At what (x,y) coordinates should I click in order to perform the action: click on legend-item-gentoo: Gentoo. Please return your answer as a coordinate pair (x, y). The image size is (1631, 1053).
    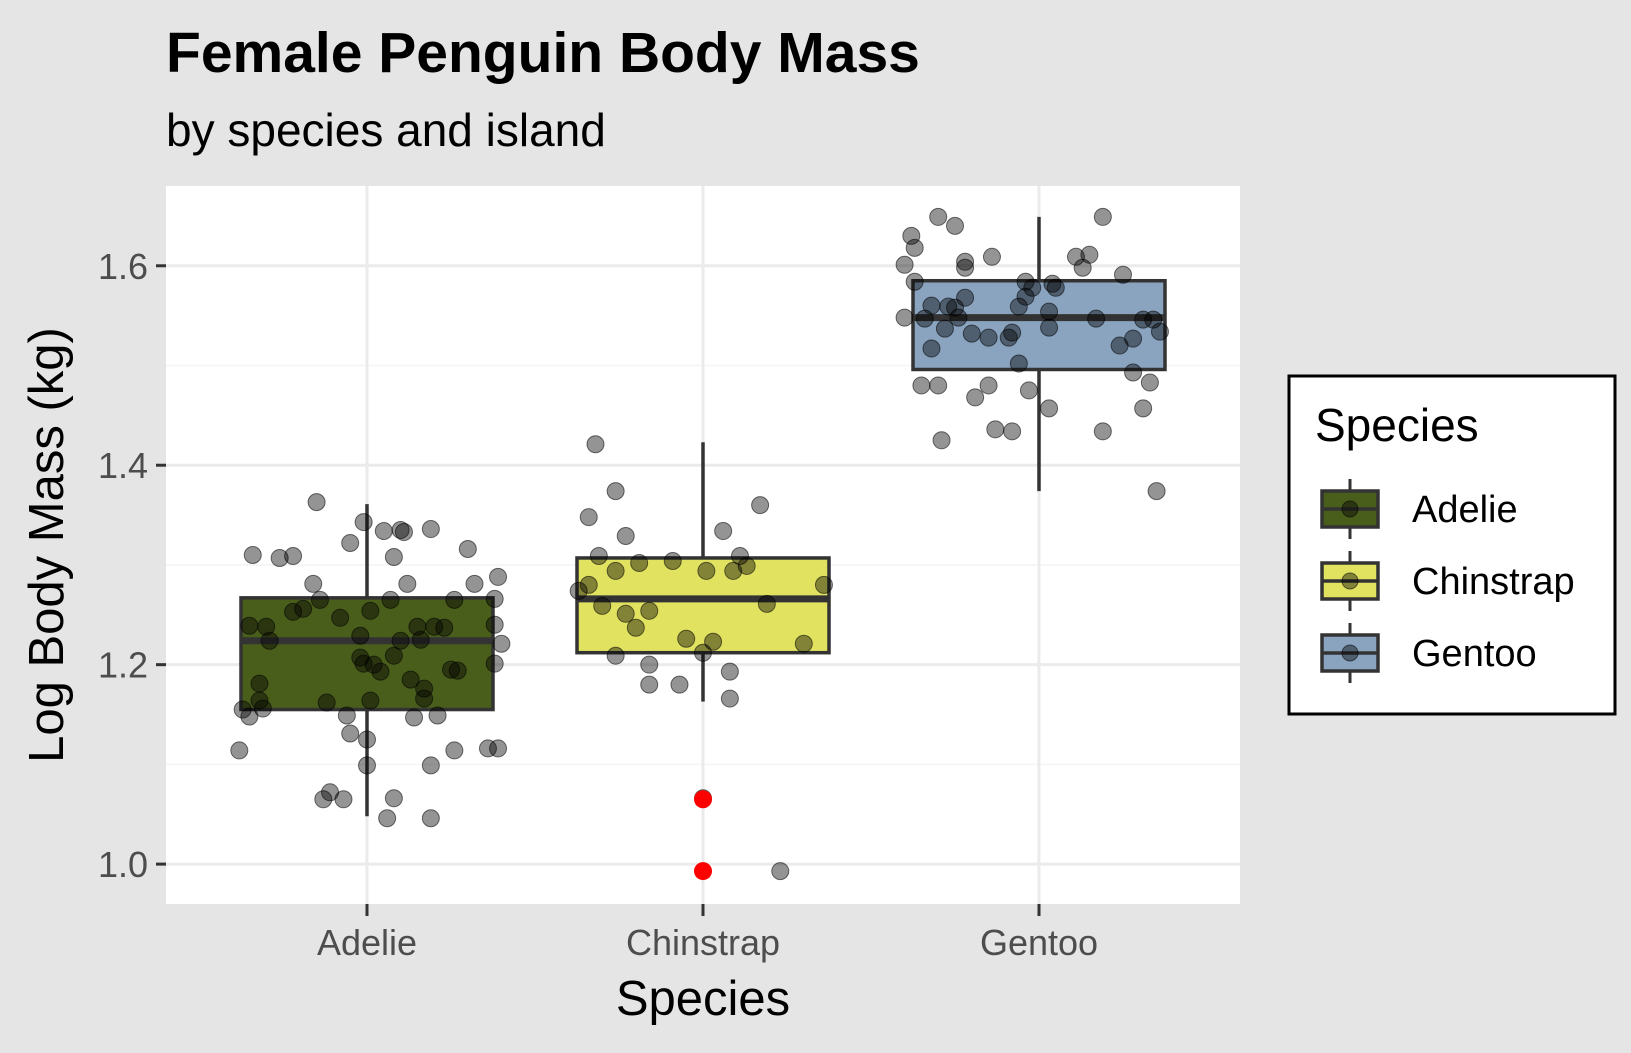
    Looking at the image, I should click on (1428, 653).